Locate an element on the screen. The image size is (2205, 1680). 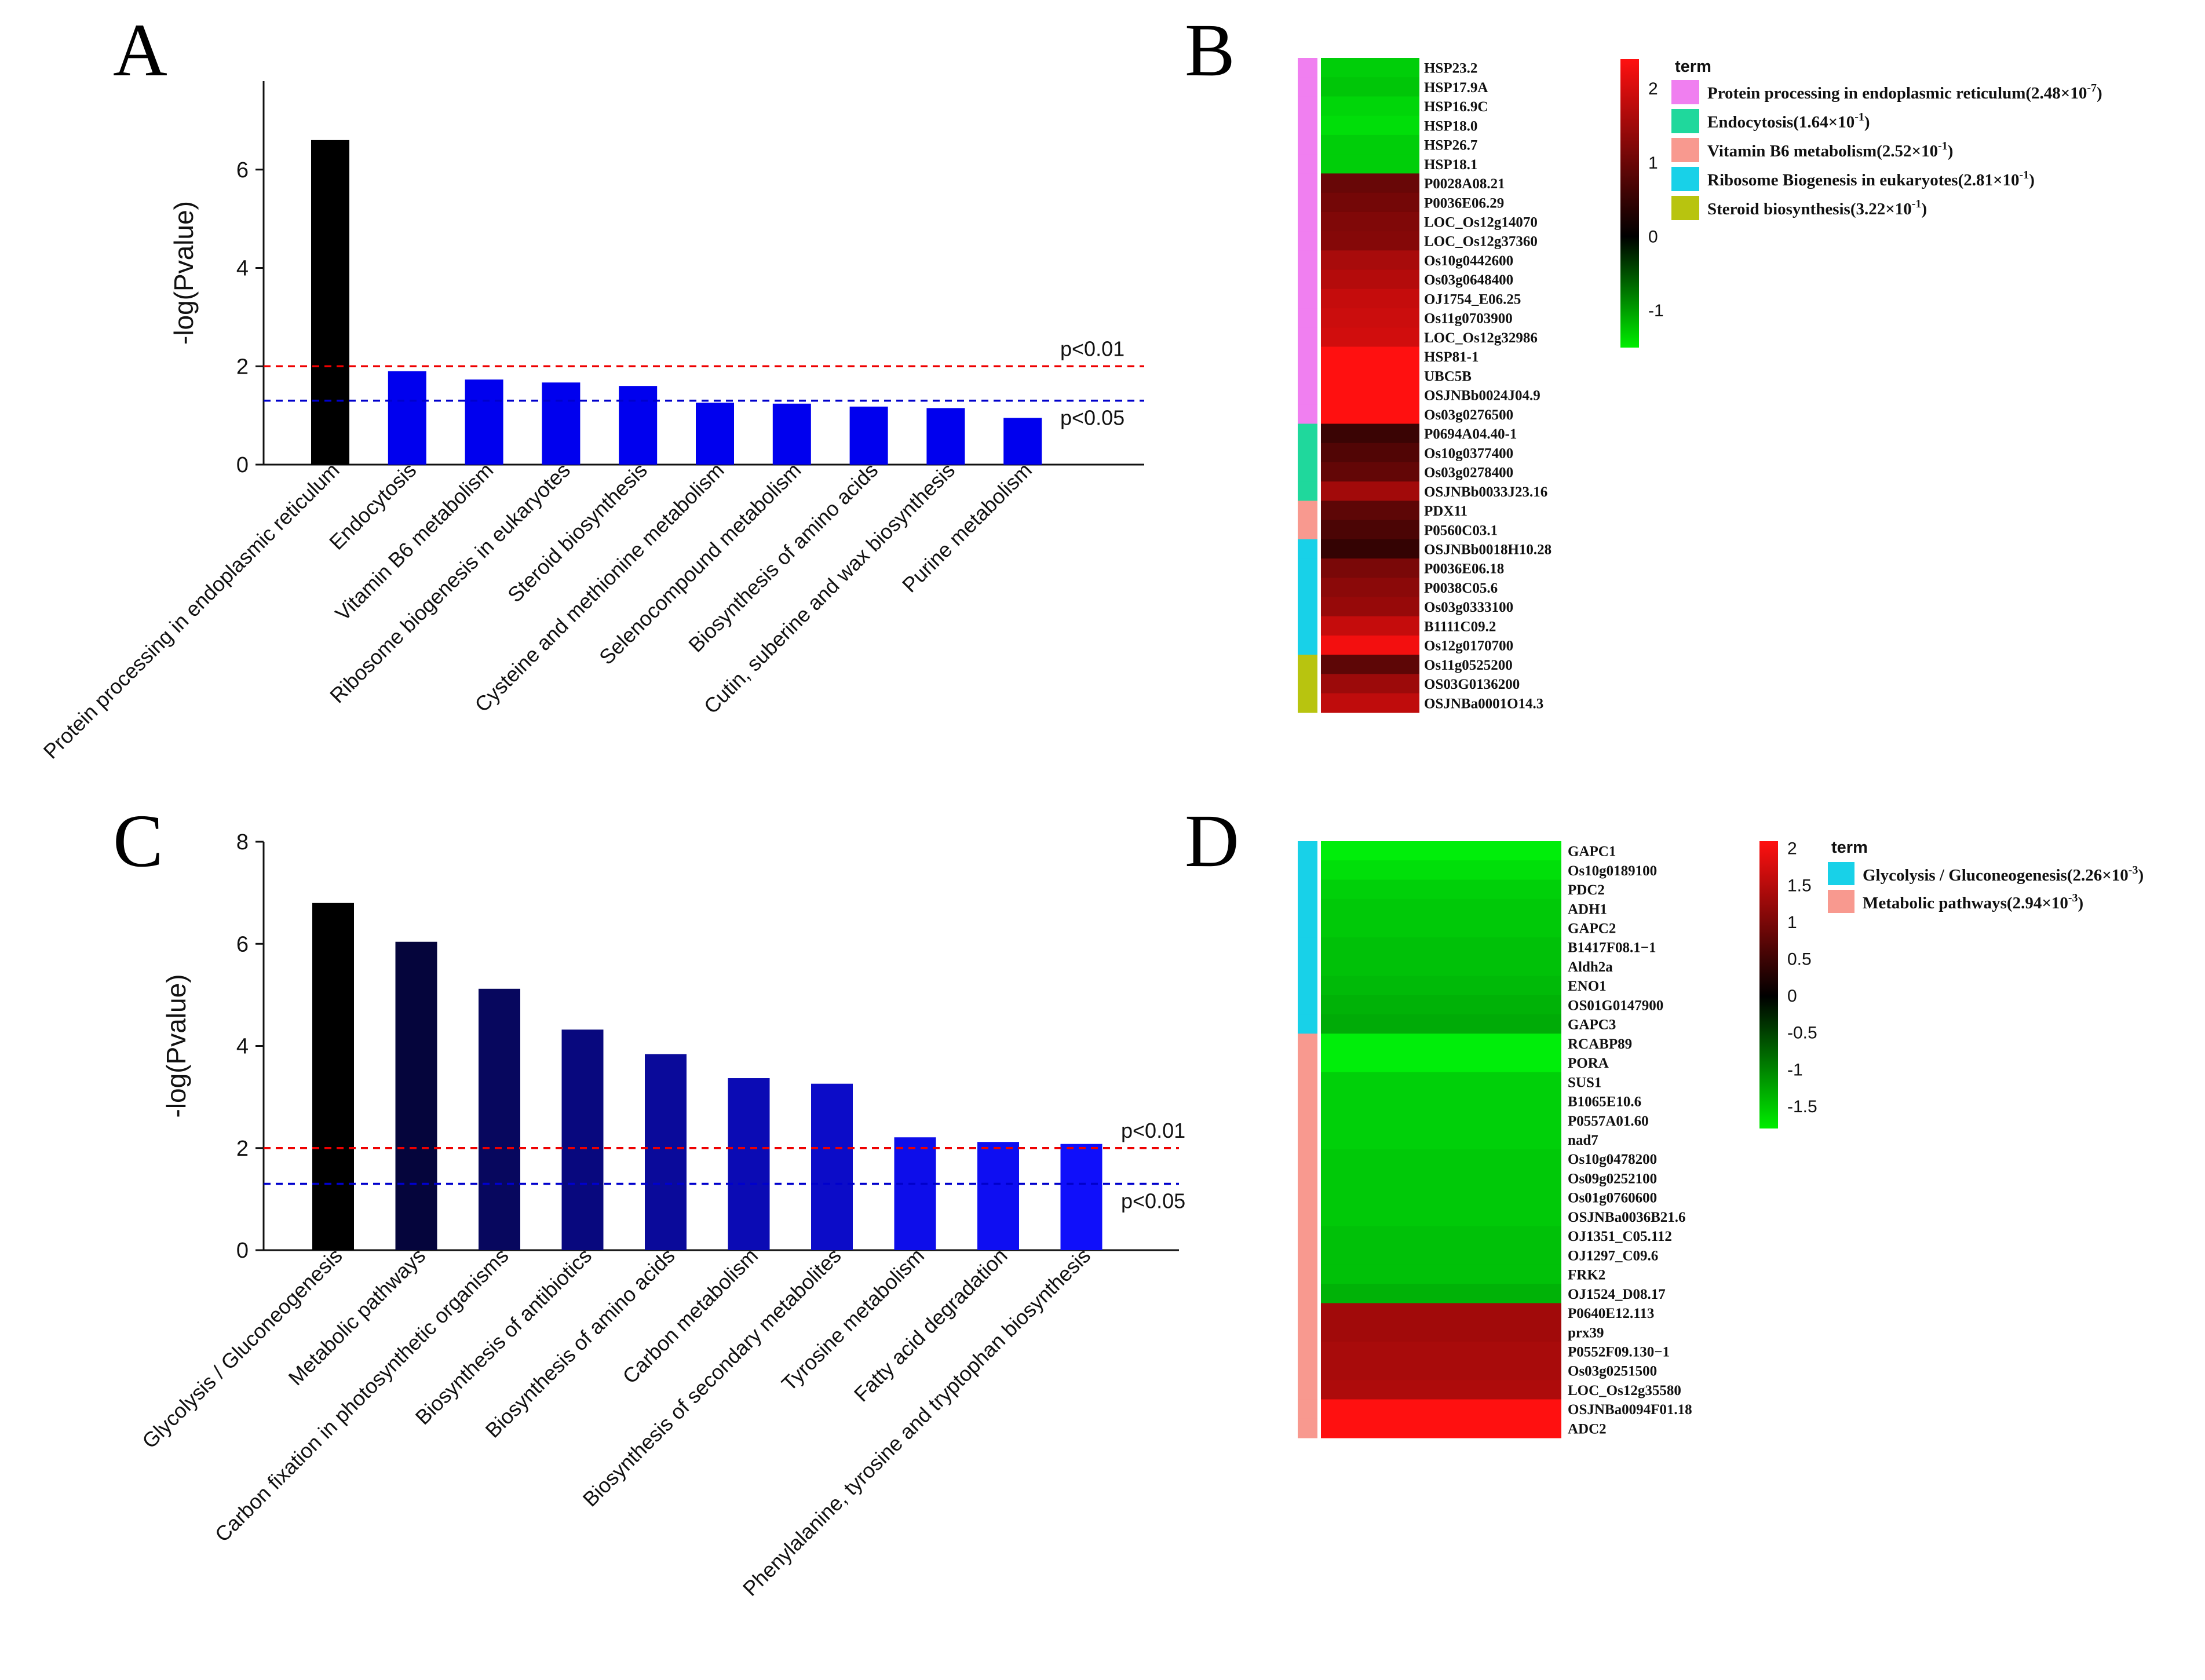
row-label: FRK2 is located at coordinates (1587, 1275).